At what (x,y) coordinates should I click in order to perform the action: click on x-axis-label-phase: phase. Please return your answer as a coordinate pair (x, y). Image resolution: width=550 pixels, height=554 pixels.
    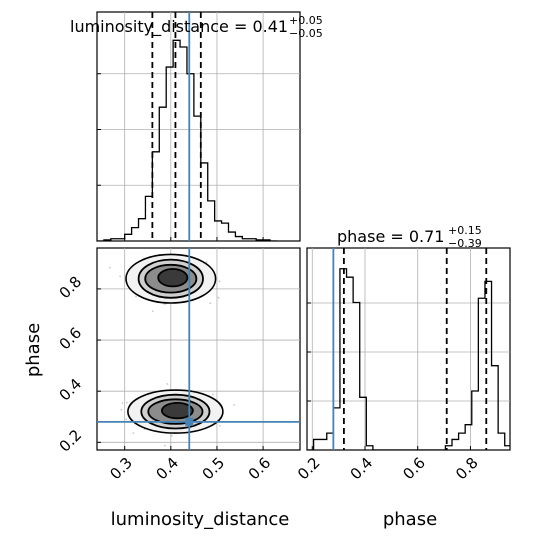
    Looking at the image, I should click on (410, 519).